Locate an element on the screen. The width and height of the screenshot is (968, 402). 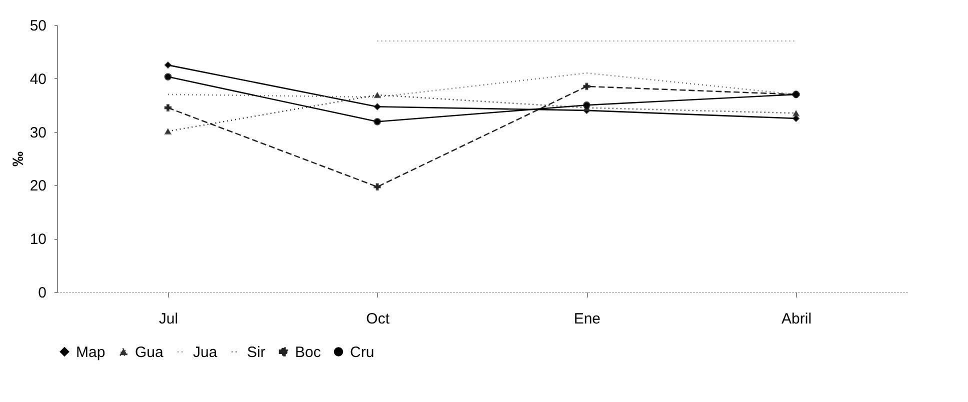
y-tick-label: 50 is located at coordinates (38, 26).